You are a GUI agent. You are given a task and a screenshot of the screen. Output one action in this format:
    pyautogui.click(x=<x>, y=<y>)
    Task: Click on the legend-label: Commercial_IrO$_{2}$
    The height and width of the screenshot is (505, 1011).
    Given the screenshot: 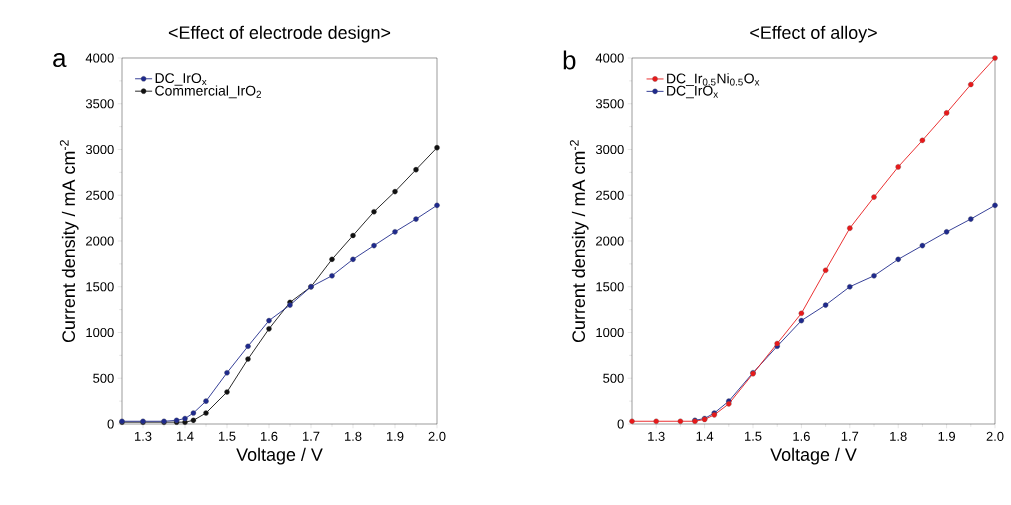 What is the action you would take?
    pyautogui.click(x=208, y=92)
    